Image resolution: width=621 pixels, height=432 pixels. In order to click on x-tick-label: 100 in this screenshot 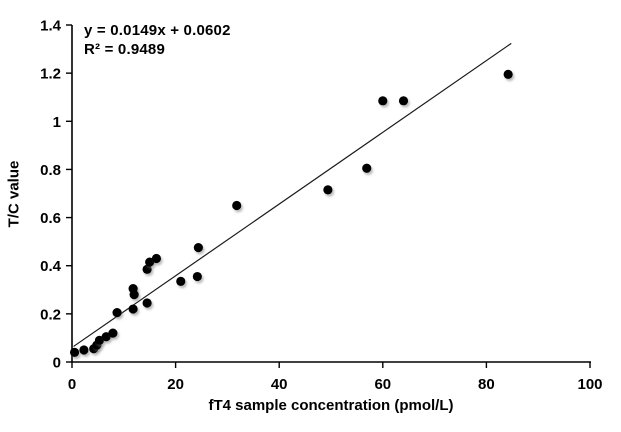, I will do `click(589, 384)`.